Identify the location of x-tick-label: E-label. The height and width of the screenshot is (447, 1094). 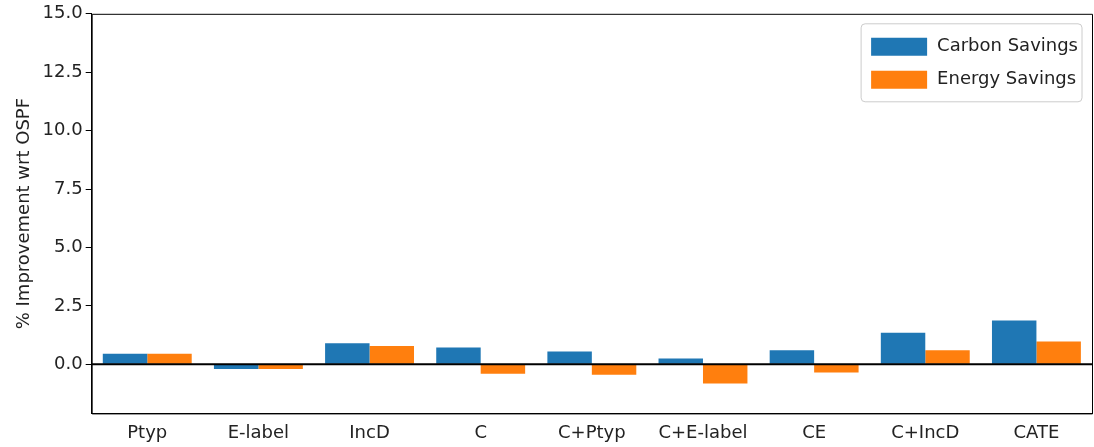
(258, 431).